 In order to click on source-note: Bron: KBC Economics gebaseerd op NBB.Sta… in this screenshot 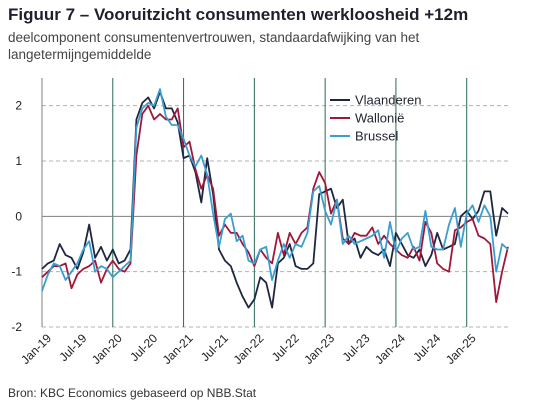, I will do `click(132, 393)`.